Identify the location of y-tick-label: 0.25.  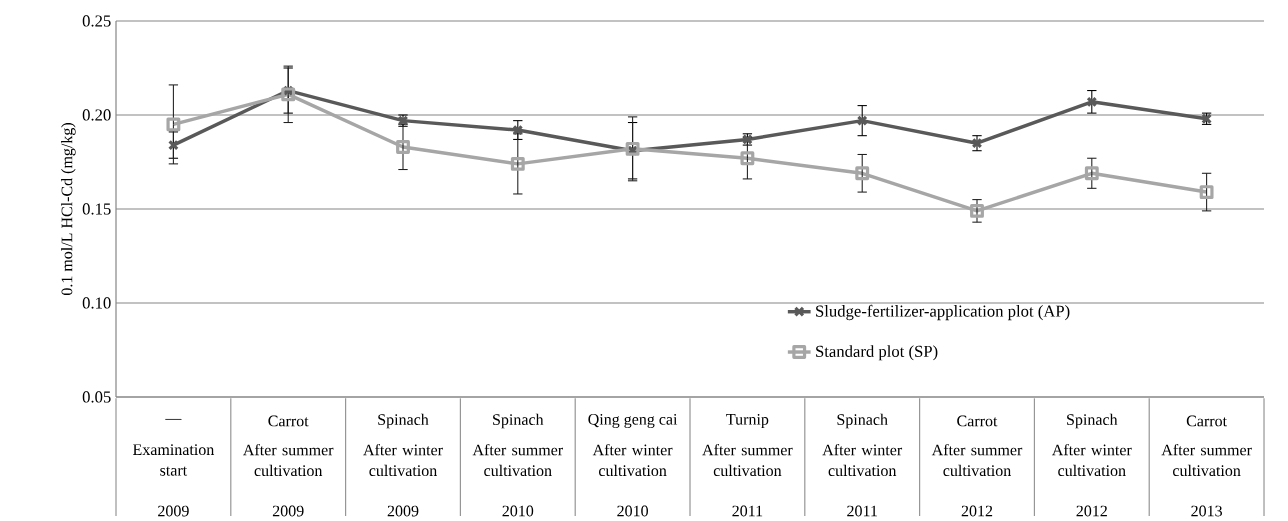
(96, 21).